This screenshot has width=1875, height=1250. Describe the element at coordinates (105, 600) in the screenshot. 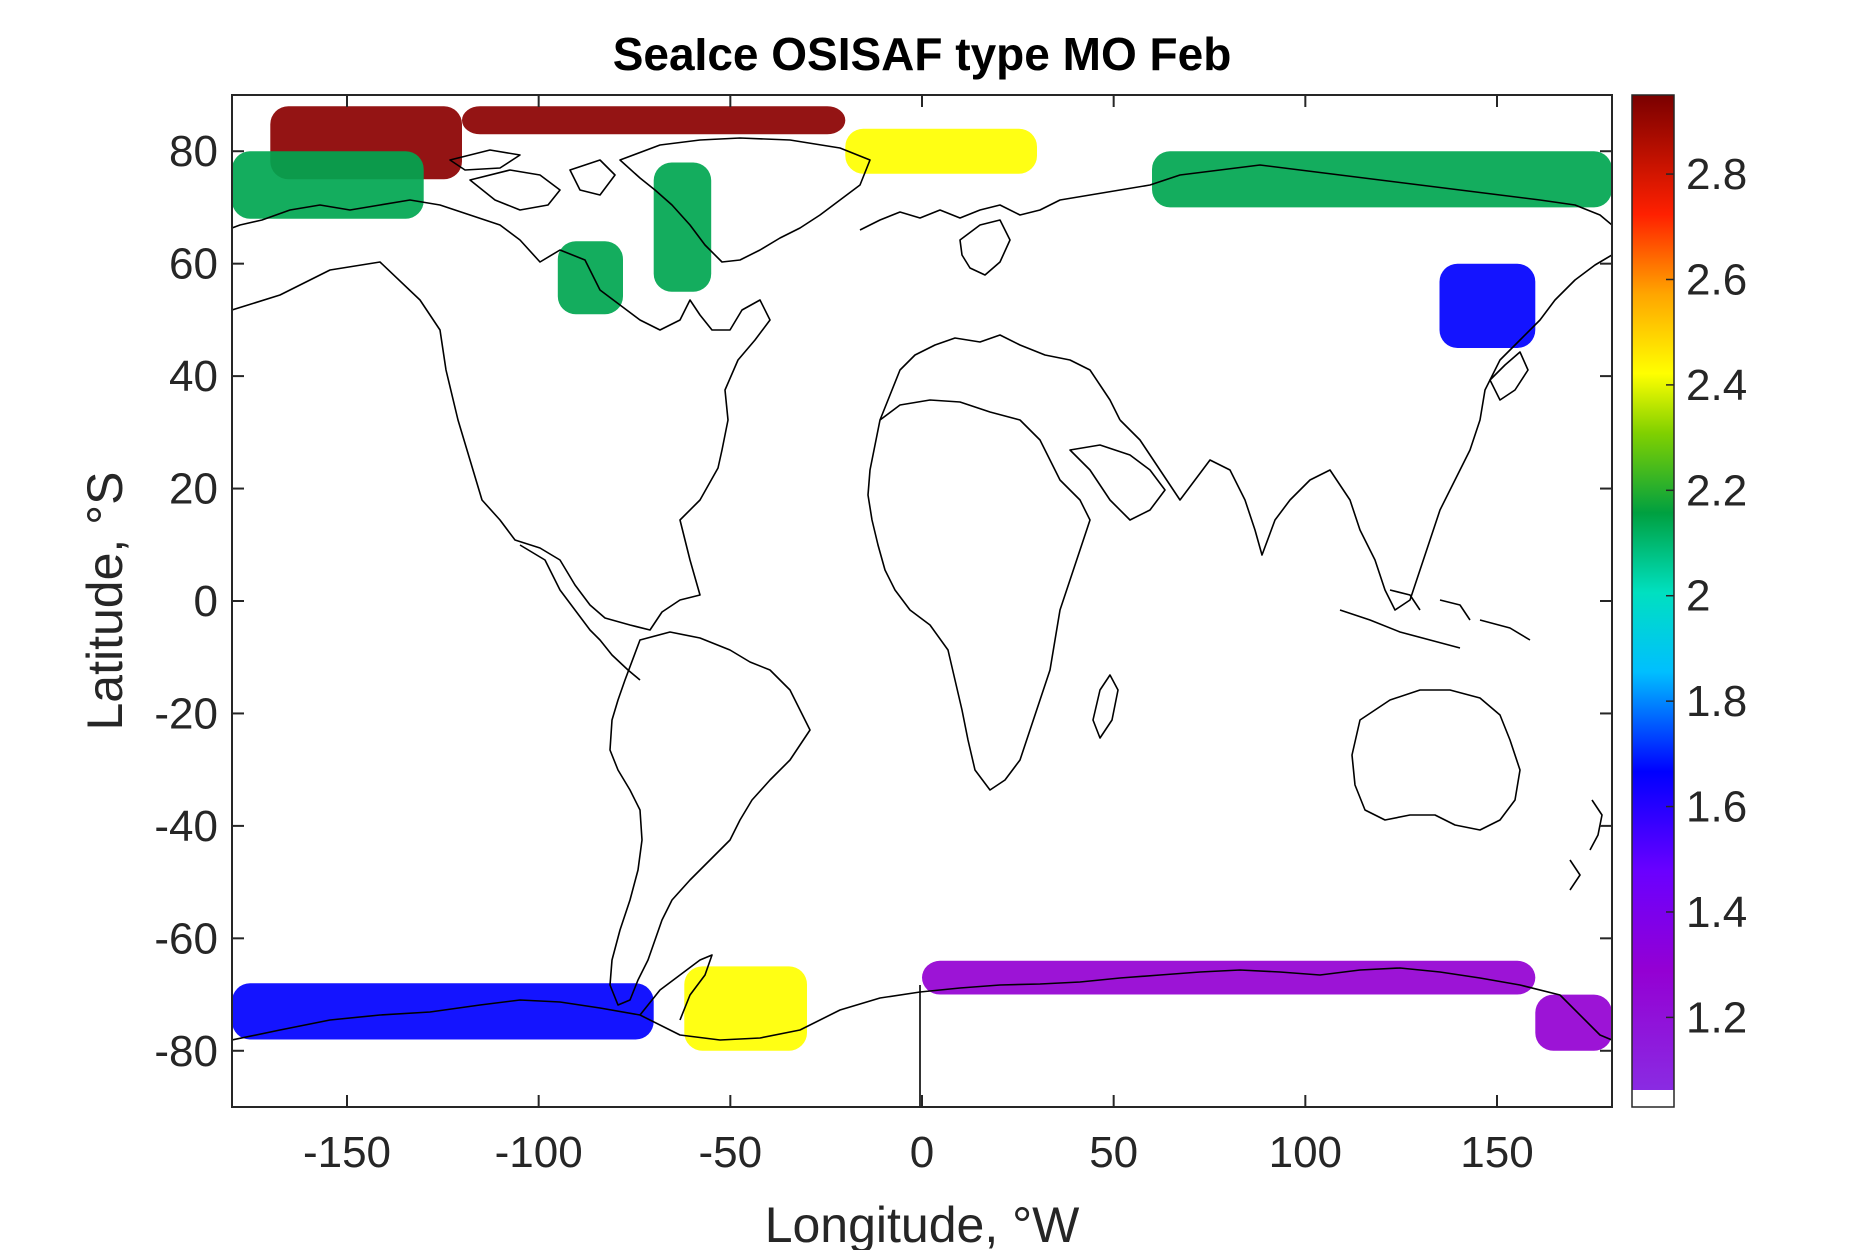

I see `y-axis-label: Latitude, °S` at that location.